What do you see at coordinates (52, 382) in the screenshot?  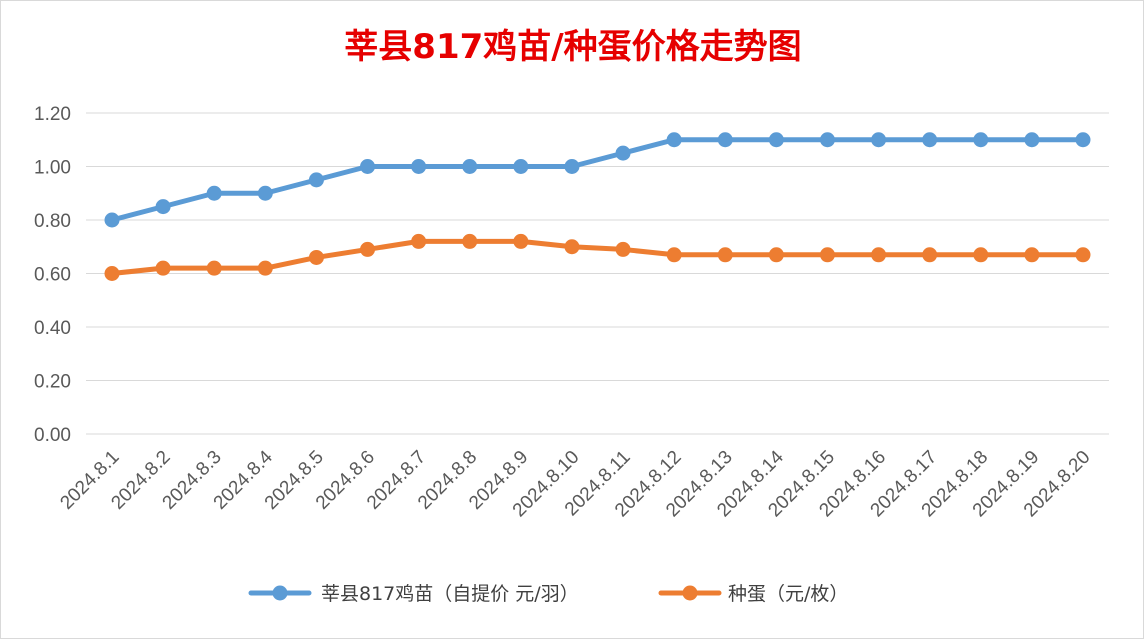 I see `y-tick-label: 0.20` at bounding box center [52, 382].